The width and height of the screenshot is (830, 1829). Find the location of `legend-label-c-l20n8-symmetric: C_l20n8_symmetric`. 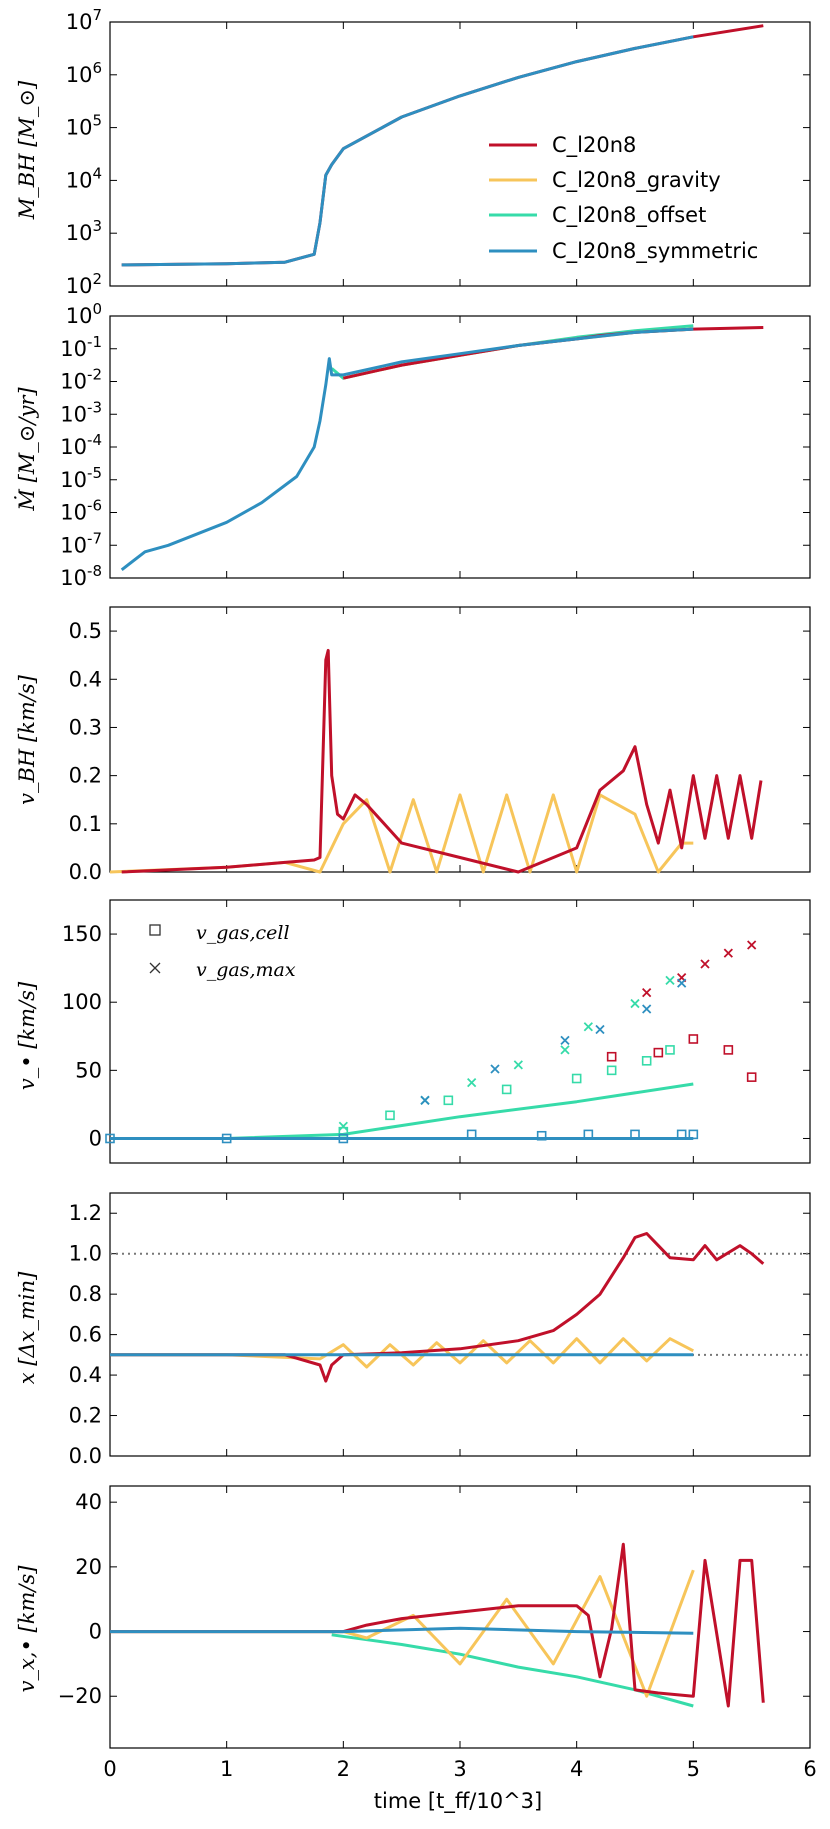

legend-label-c-l20n8-symmetric: C_l20n8_symmetric is located at coordinates (655, 251).